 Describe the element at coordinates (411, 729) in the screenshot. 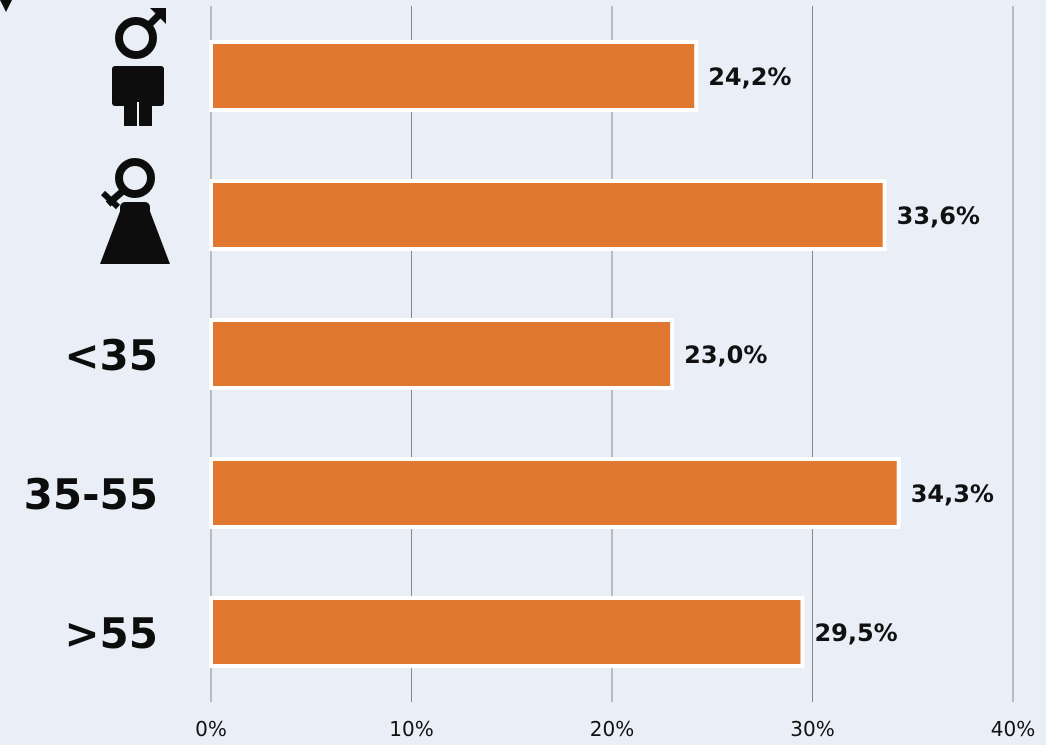

I see `x-tick-label: 10%` at that location.